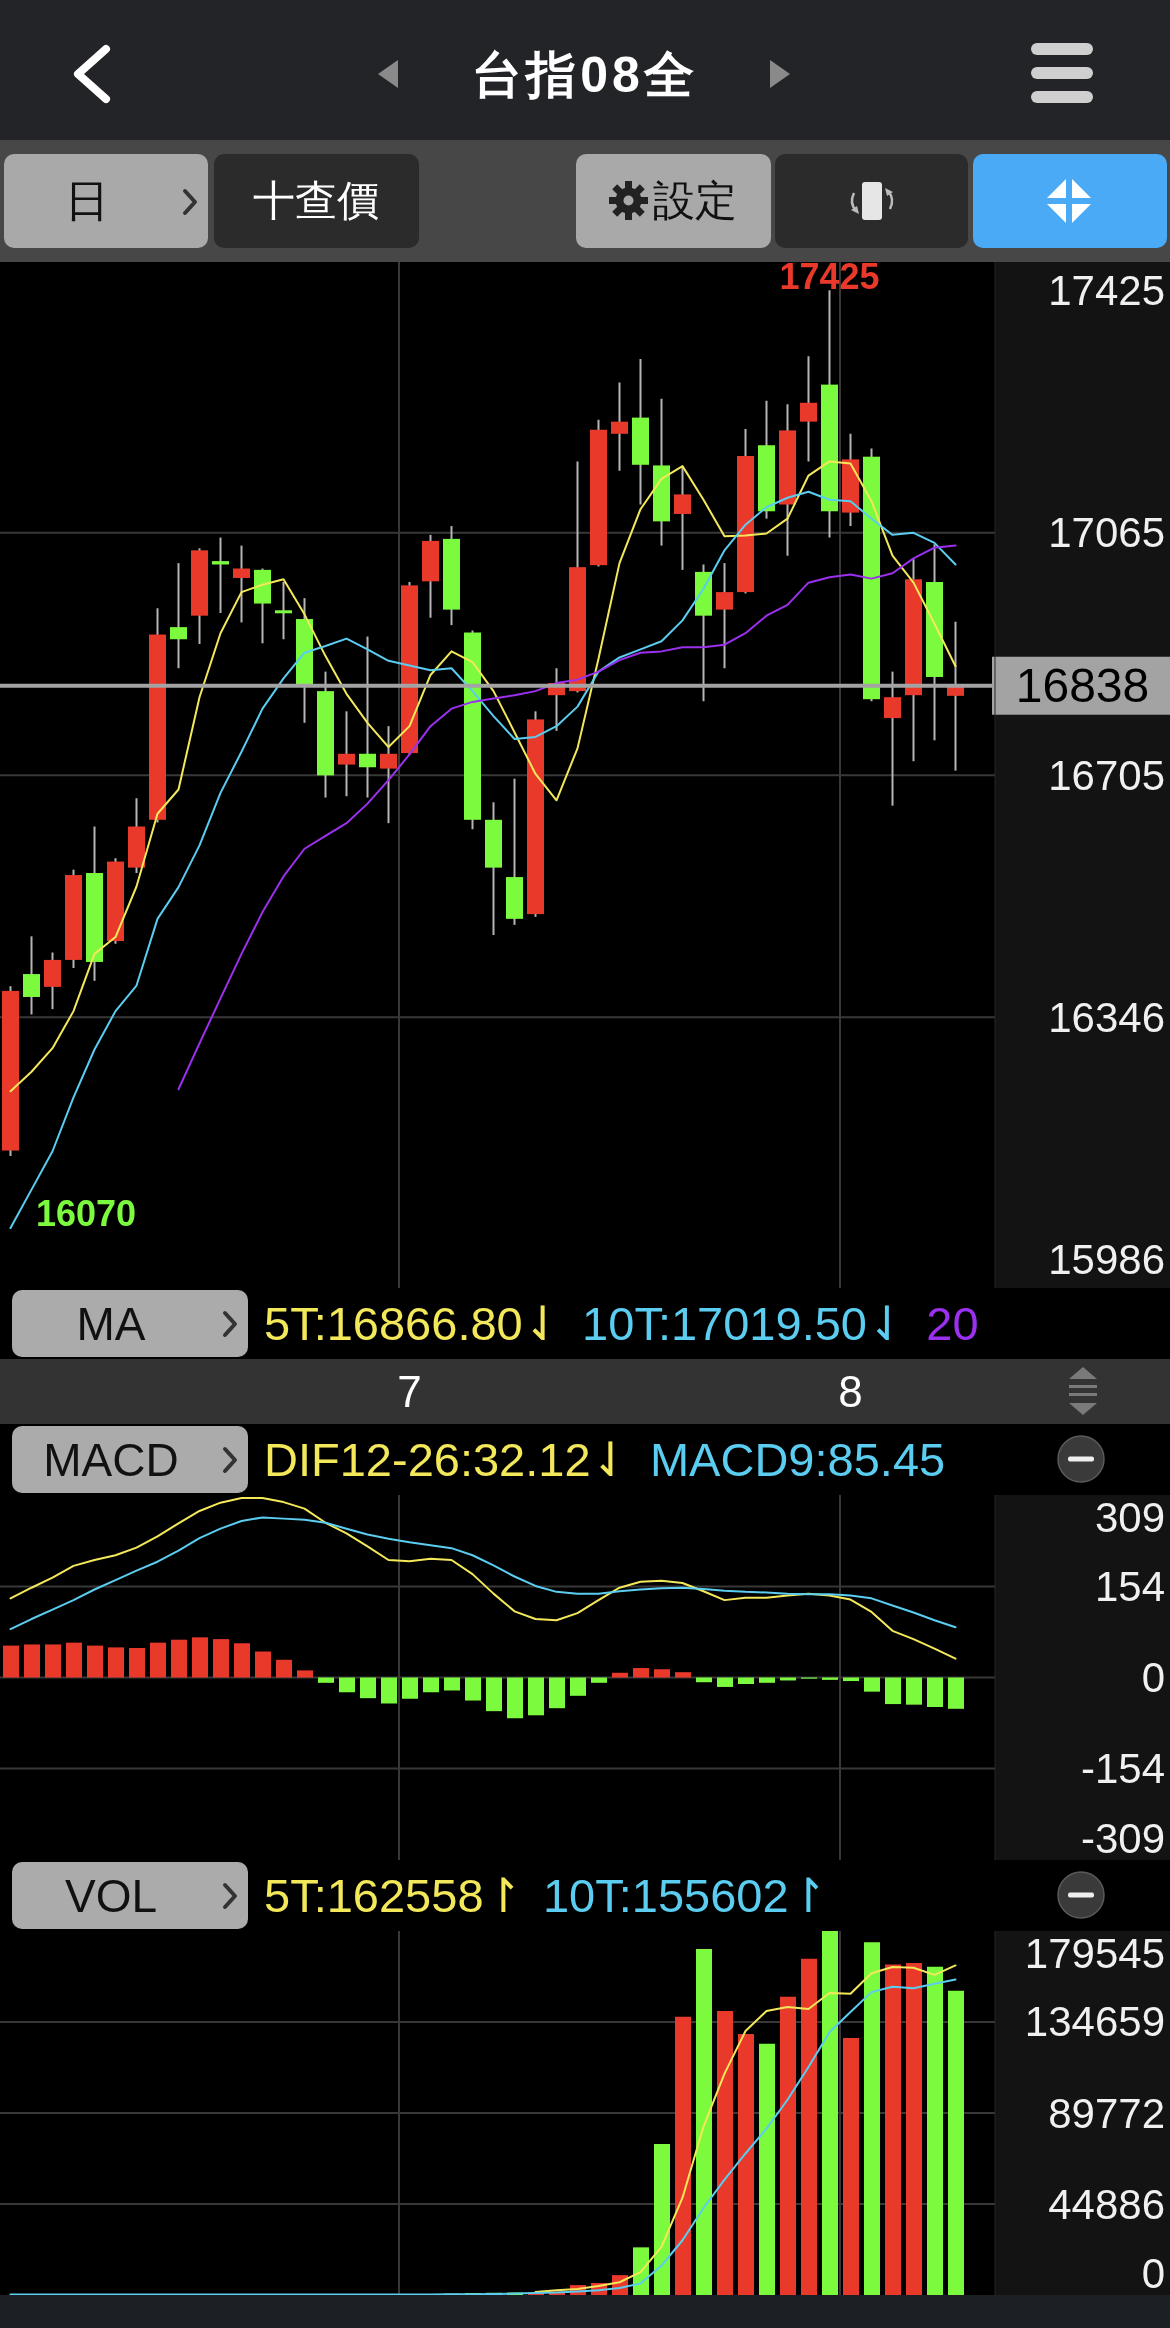  Describe the element at coordinates (1106, 1017) in the screenshot. I see `y-tick-label: 16346` at that location.